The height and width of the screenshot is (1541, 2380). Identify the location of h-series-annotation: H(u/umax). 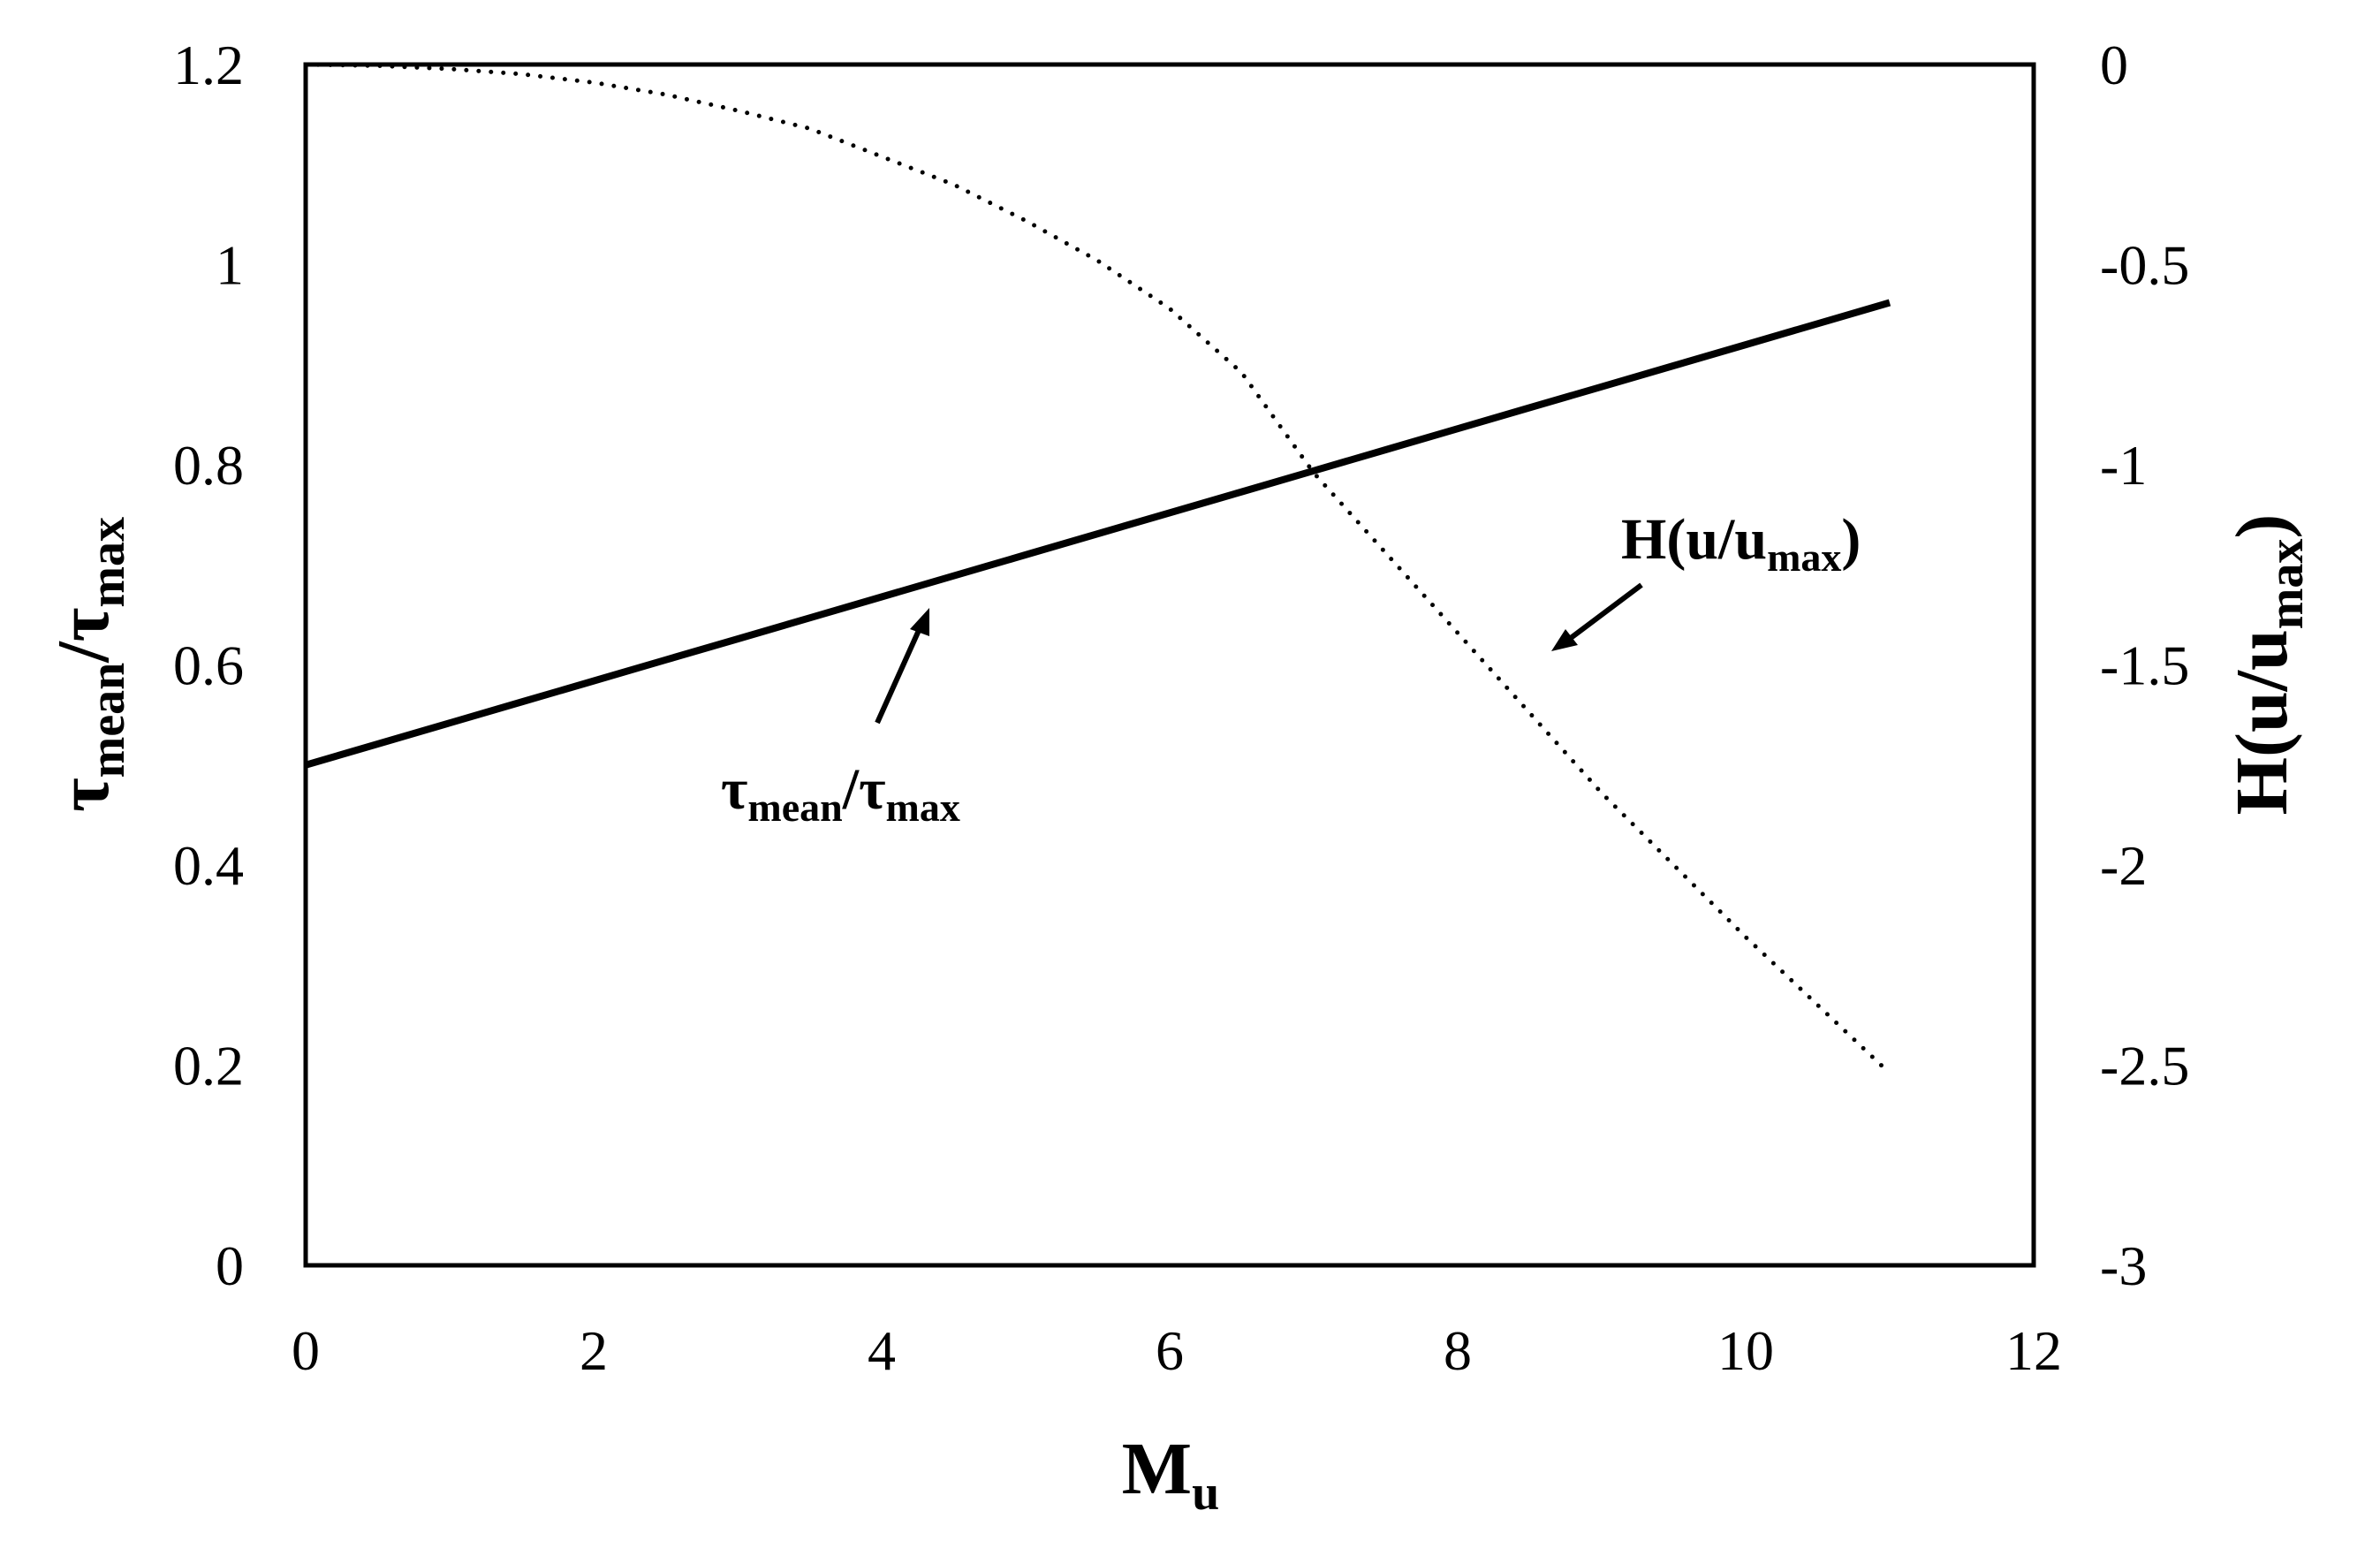
(1741, 543).